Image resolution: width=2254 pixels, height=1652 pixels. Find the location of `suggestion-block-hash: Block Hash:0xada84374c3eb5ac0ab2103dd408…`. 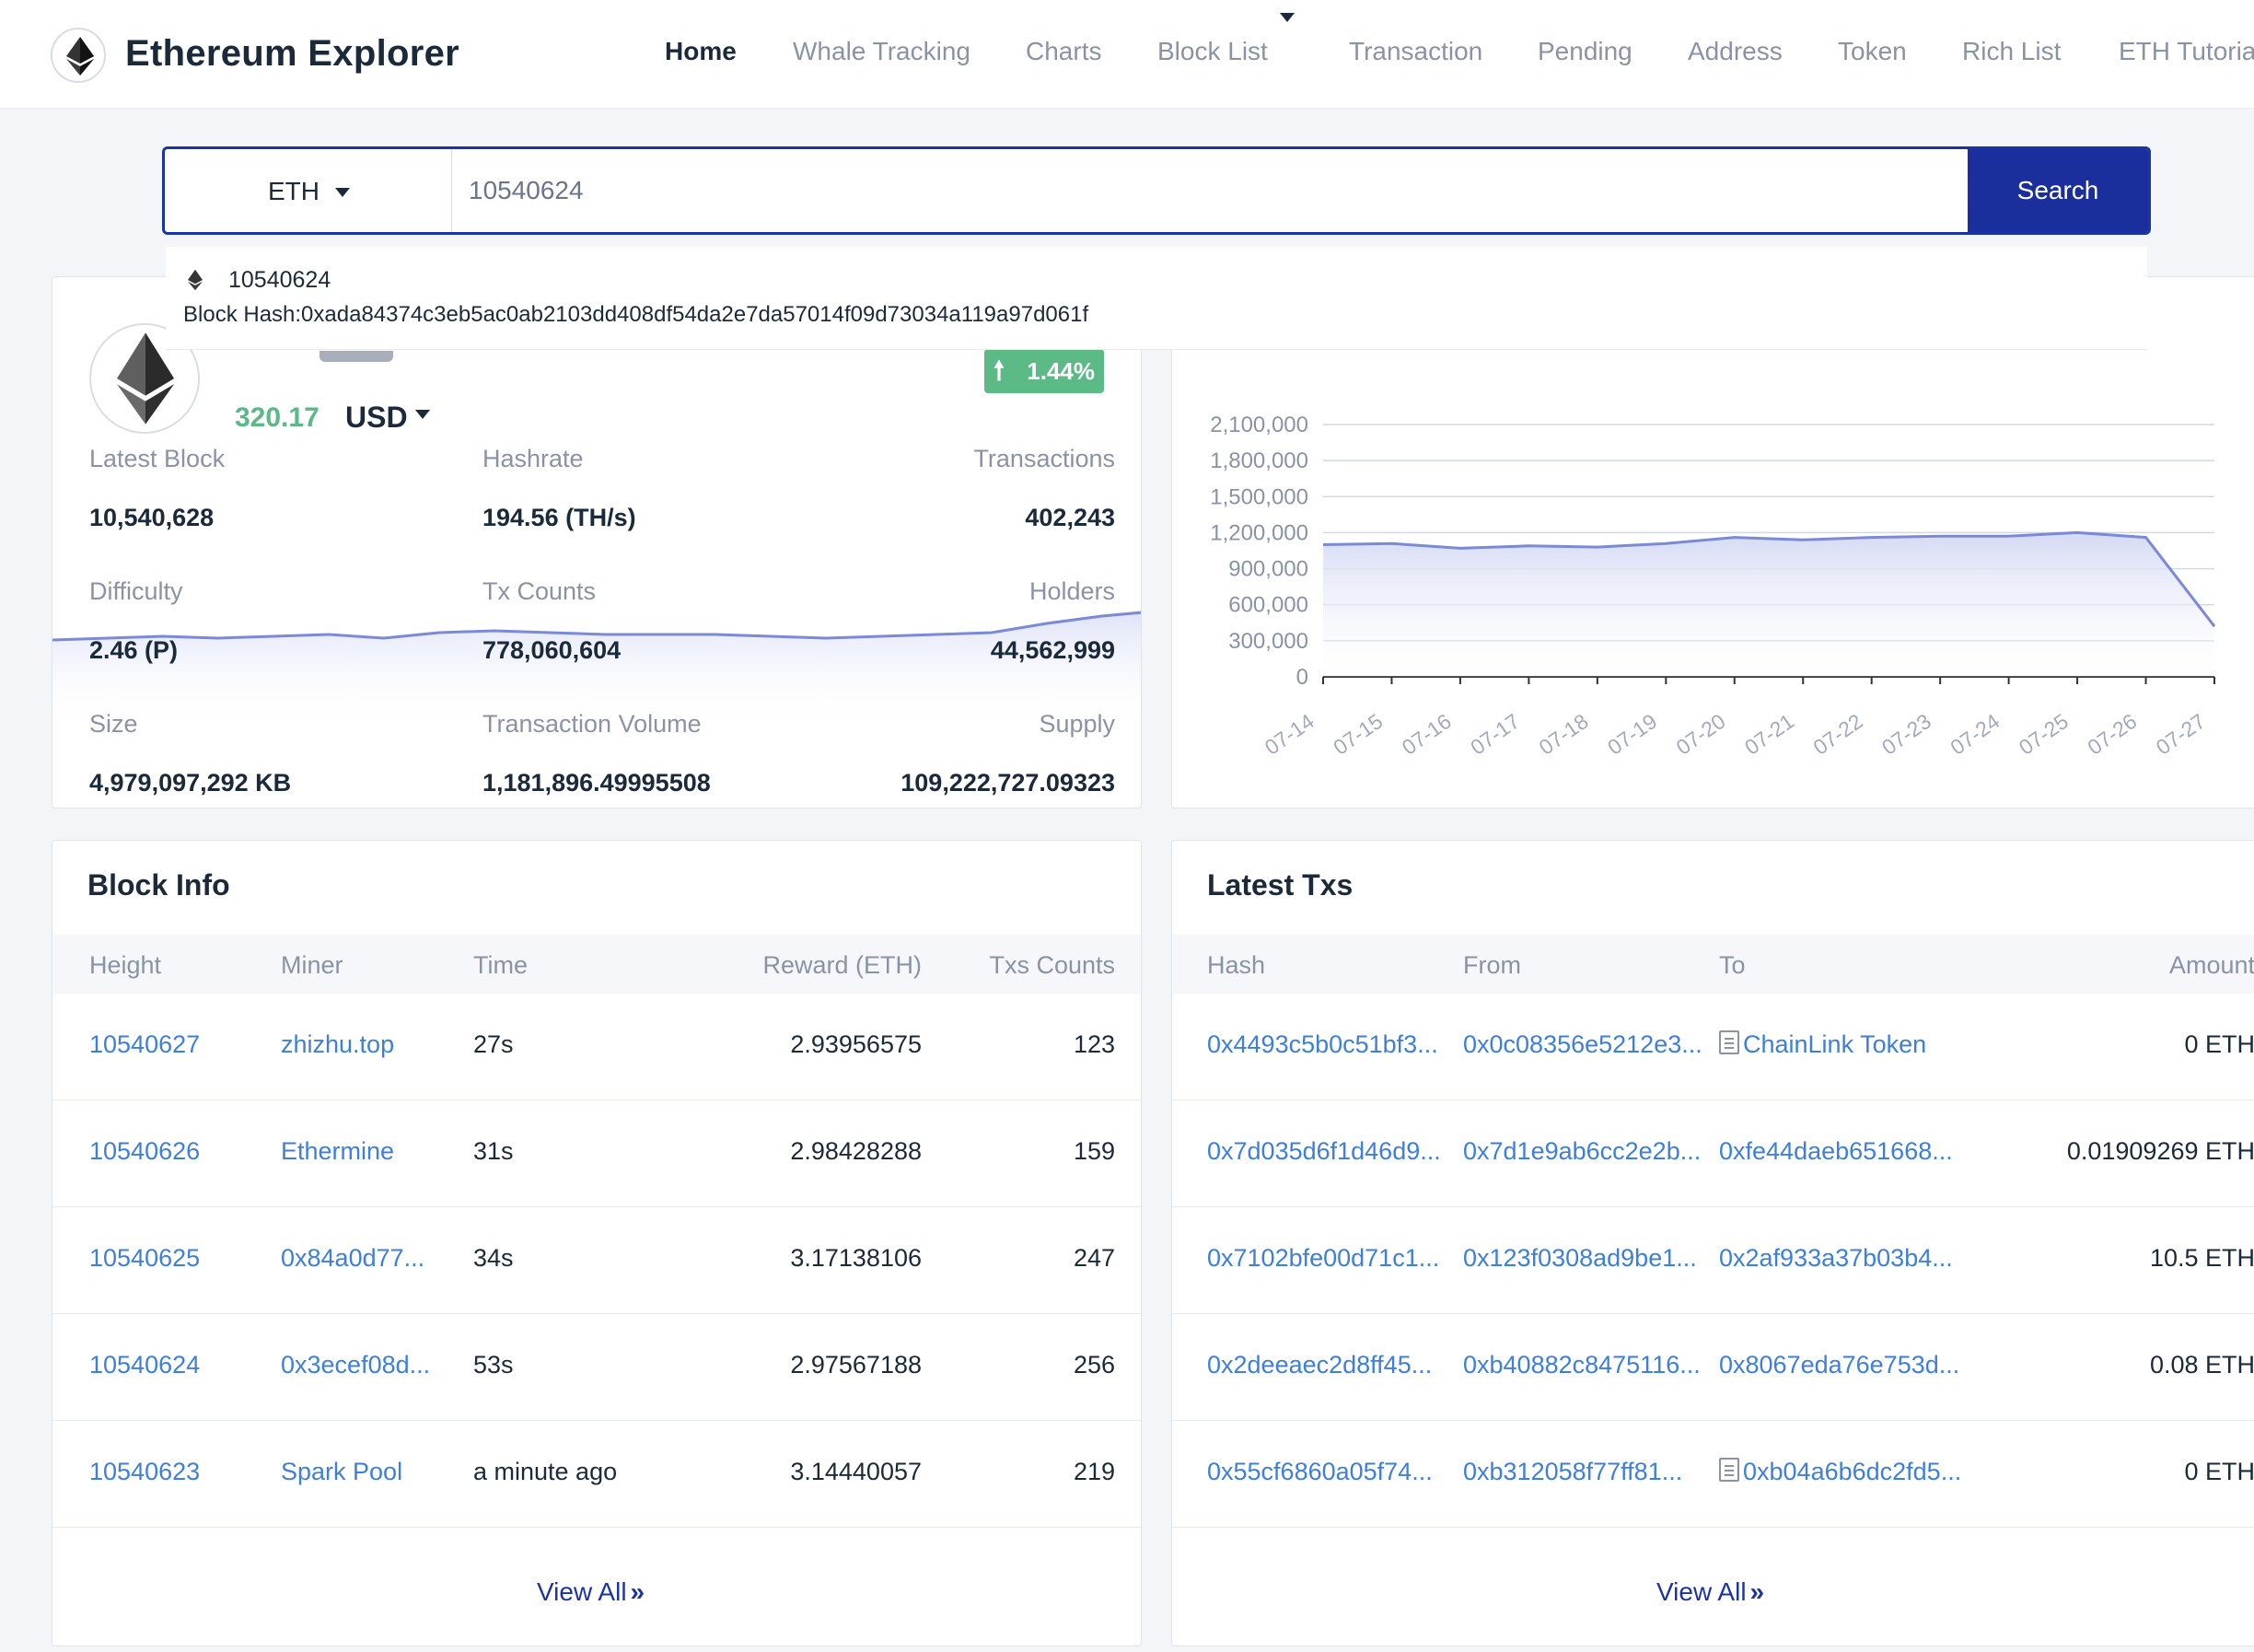

suggestion-block-hash: Block Hash:0xada84374c3eb5ac0ab2103dd408… is located at coordinates (636, 314).